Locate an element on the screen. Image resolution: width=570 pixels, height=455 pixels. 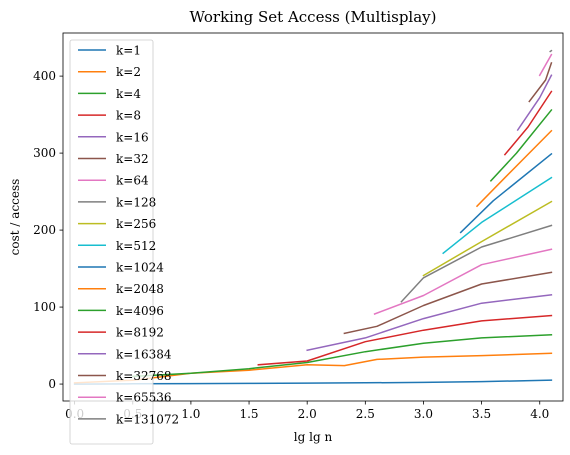
legend-label: k=2048 is located at coordinates (140, 289).